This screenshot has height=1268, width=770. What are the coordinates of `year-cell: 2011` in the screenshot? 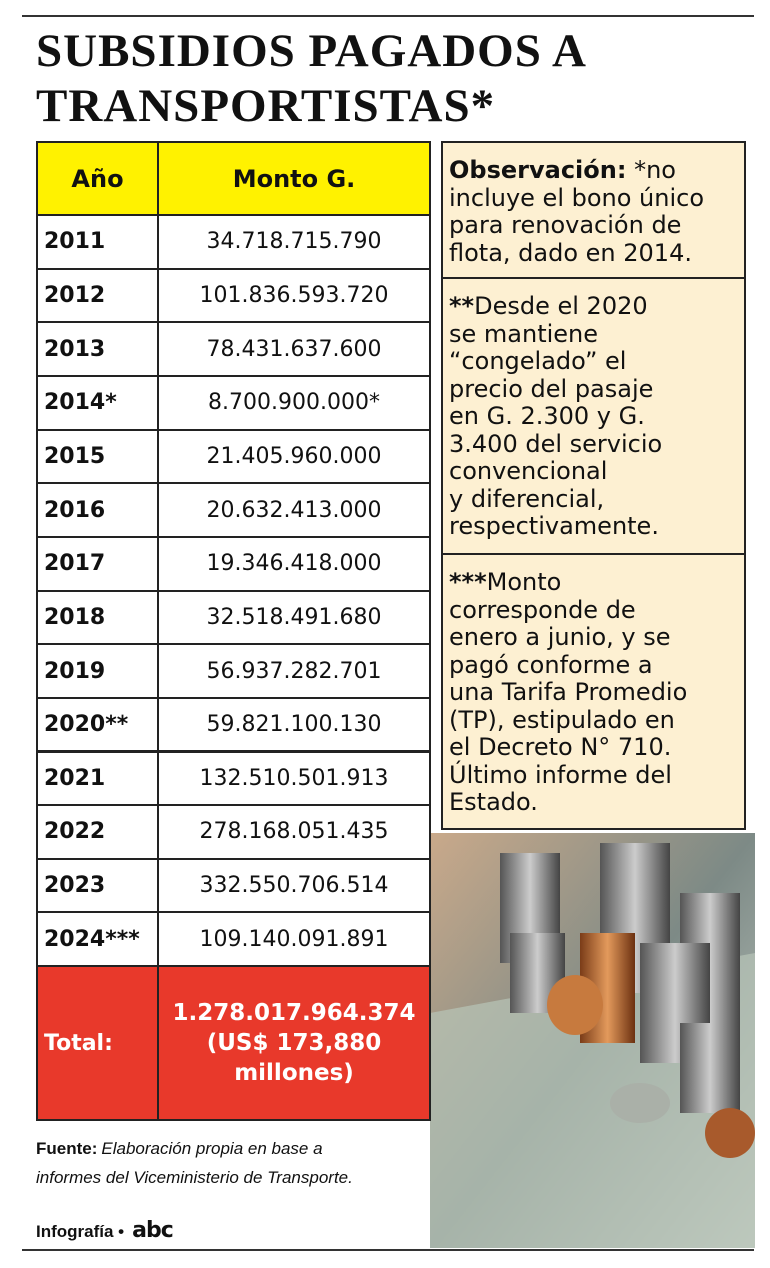 It's located at (97, 242).